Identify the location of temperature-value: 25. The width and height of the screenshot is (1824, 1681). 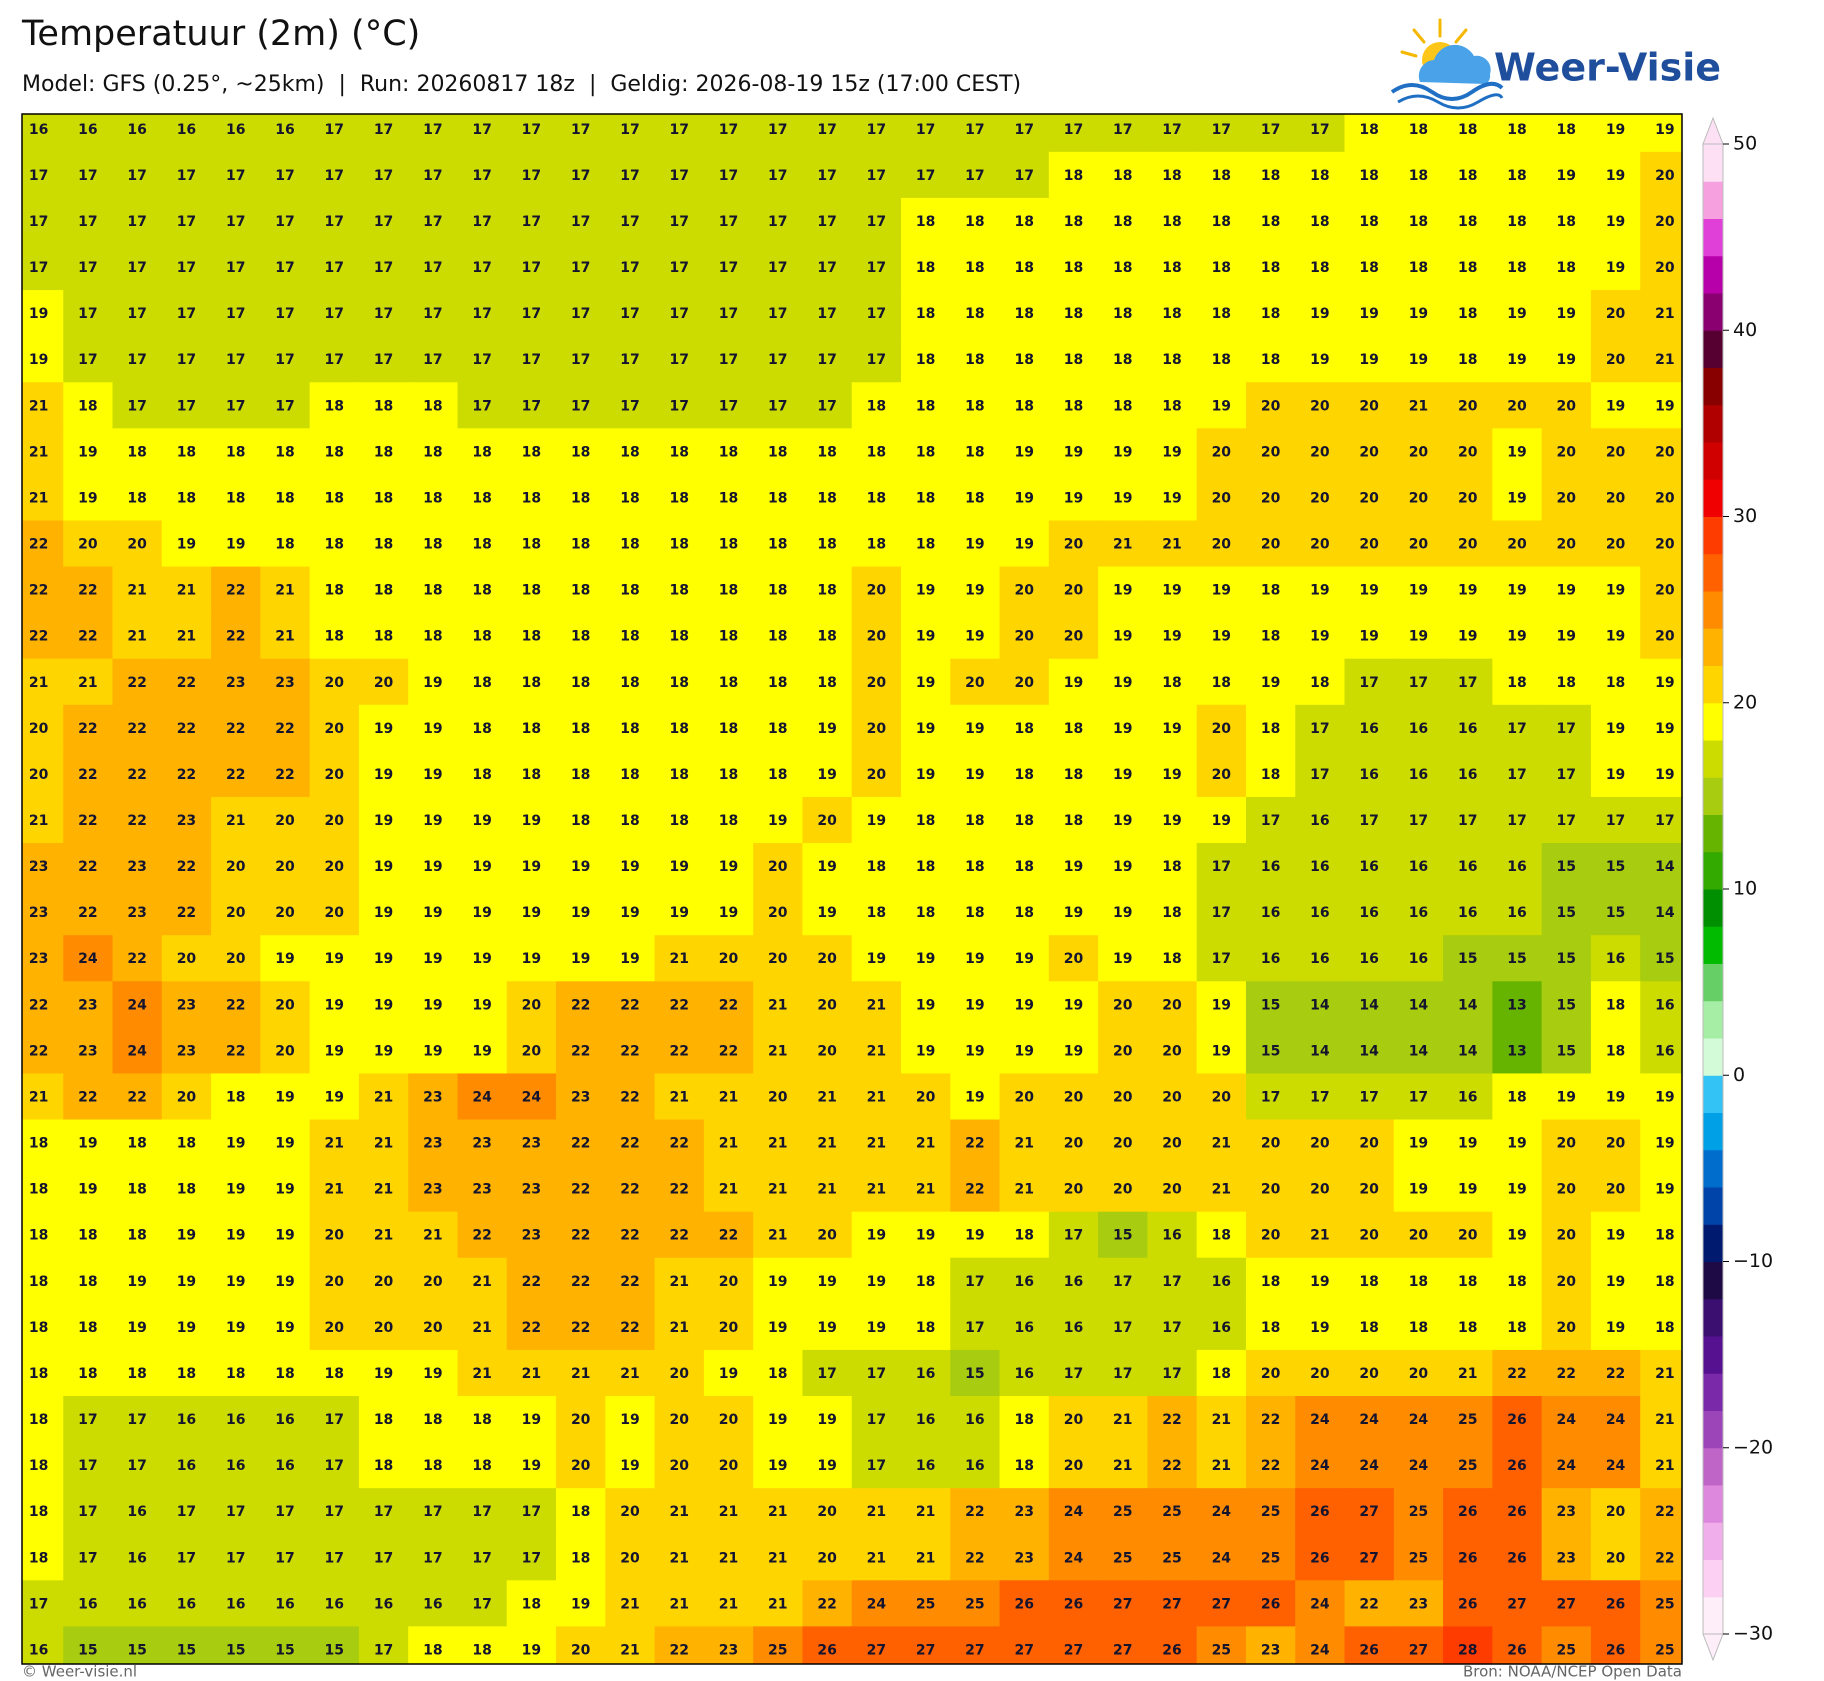
(1122, 1512).